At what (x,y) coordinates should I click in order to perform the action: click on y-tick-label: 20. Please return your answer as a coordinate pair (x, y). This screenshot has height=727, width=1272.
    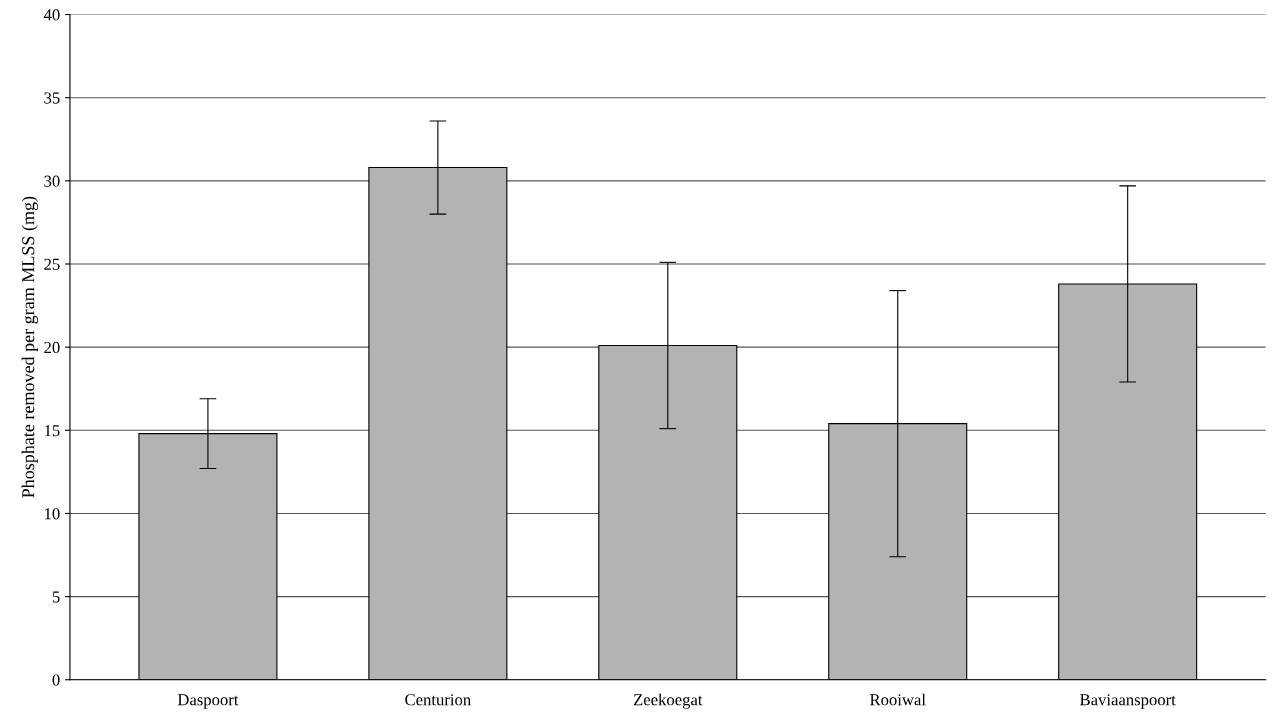
    Looking at the image, I should click on (52, 347).